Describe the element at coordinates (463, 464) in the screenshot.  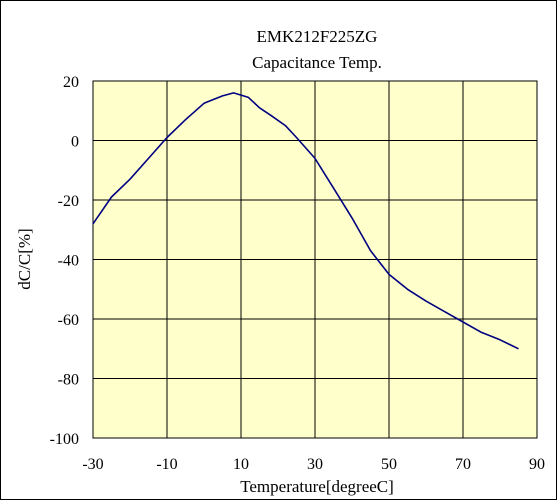
I see `x-tick-label: 70` at that location.